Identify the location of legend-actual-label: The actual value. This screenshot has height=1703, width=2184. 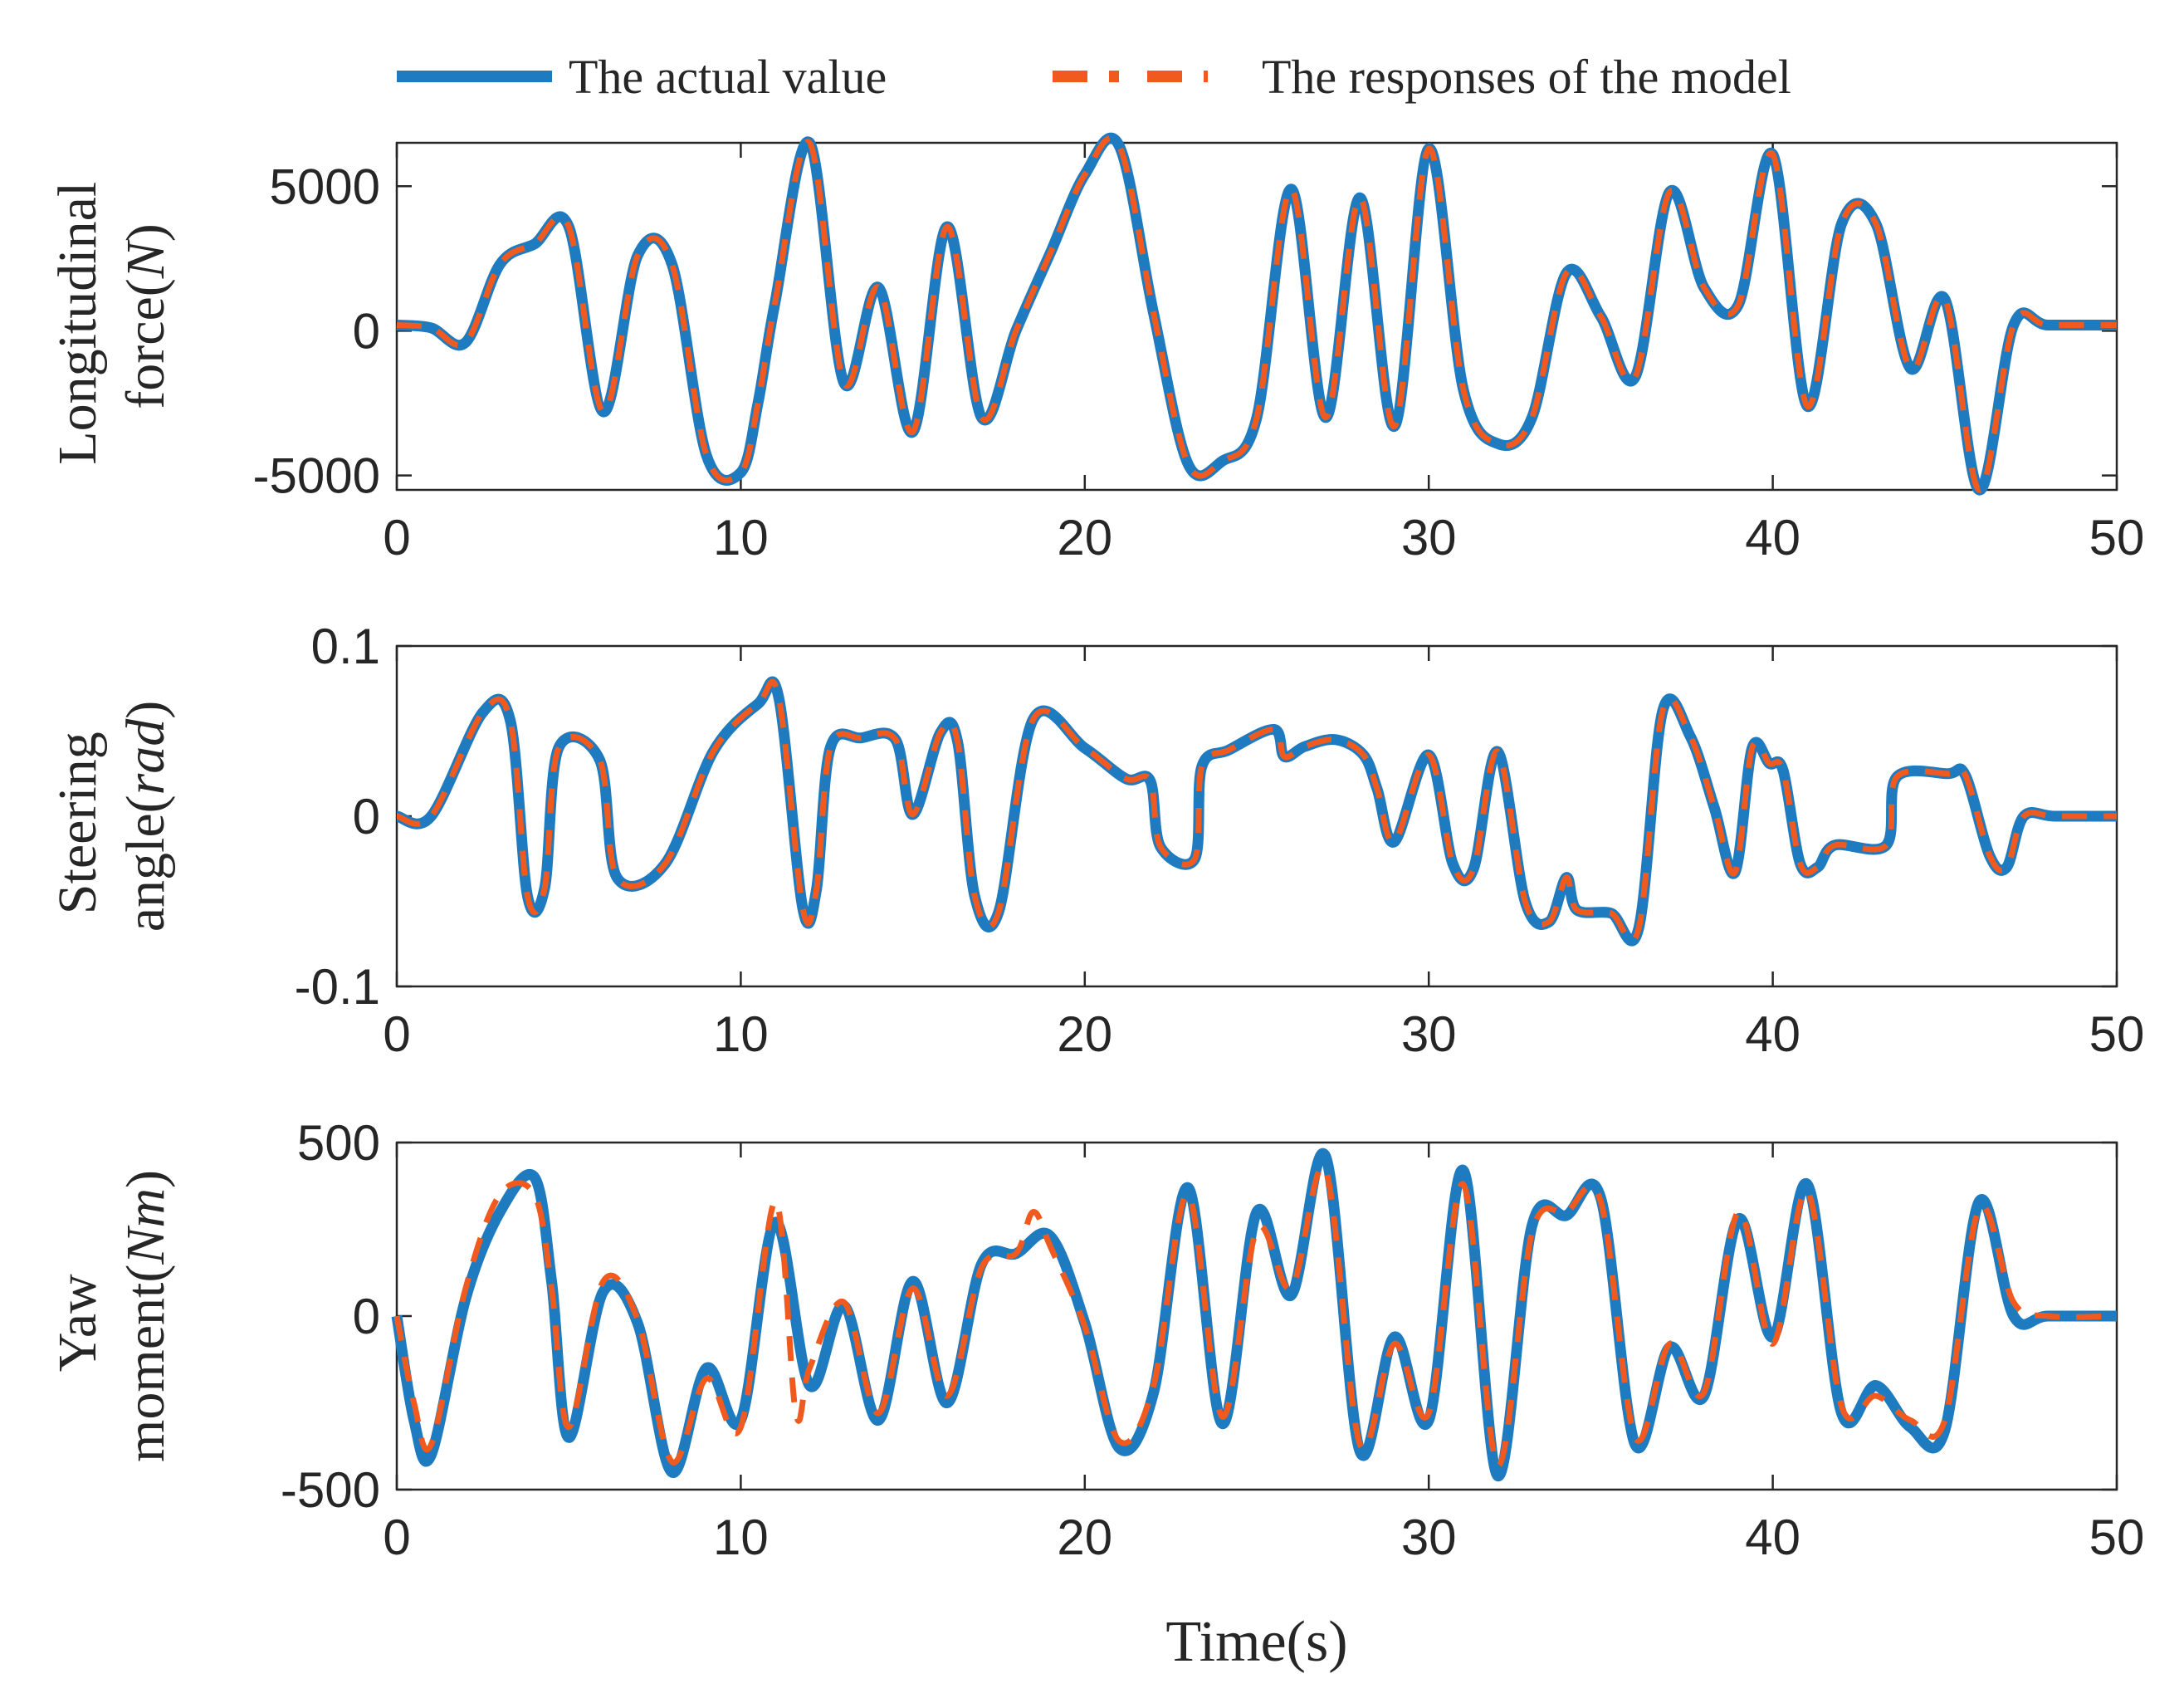
(728, 77).